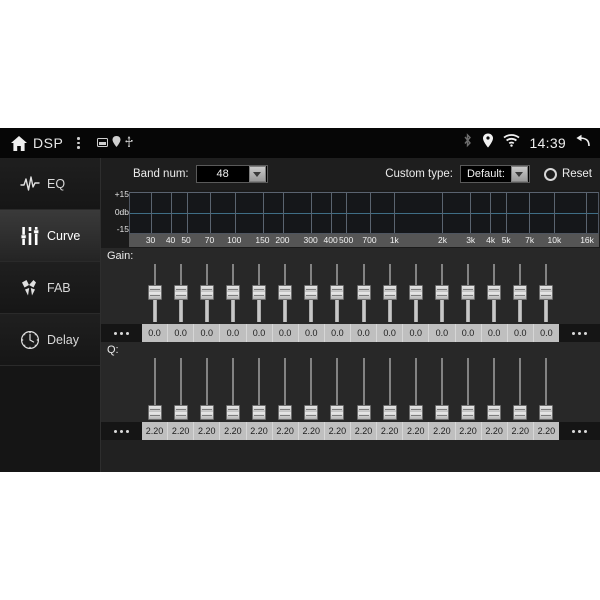  I want to click on band-num-dropdown: 48, so click(231, 174).